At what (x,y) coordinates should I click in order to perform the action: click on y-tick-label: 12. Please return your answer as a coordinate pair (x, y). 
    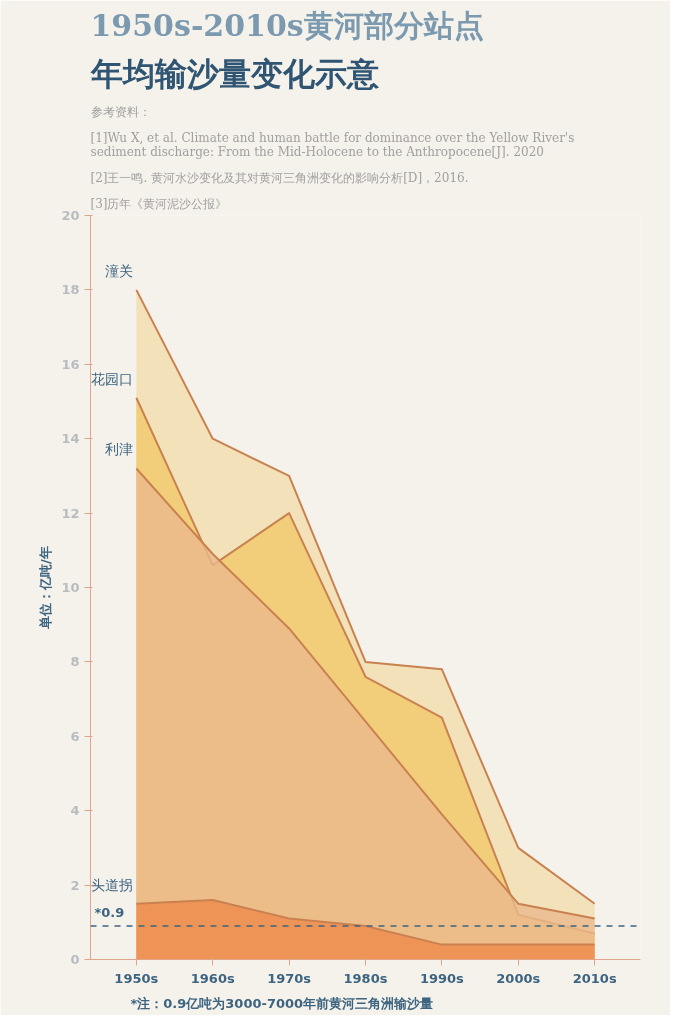
    Looking at the image, I should click on (70, 513).